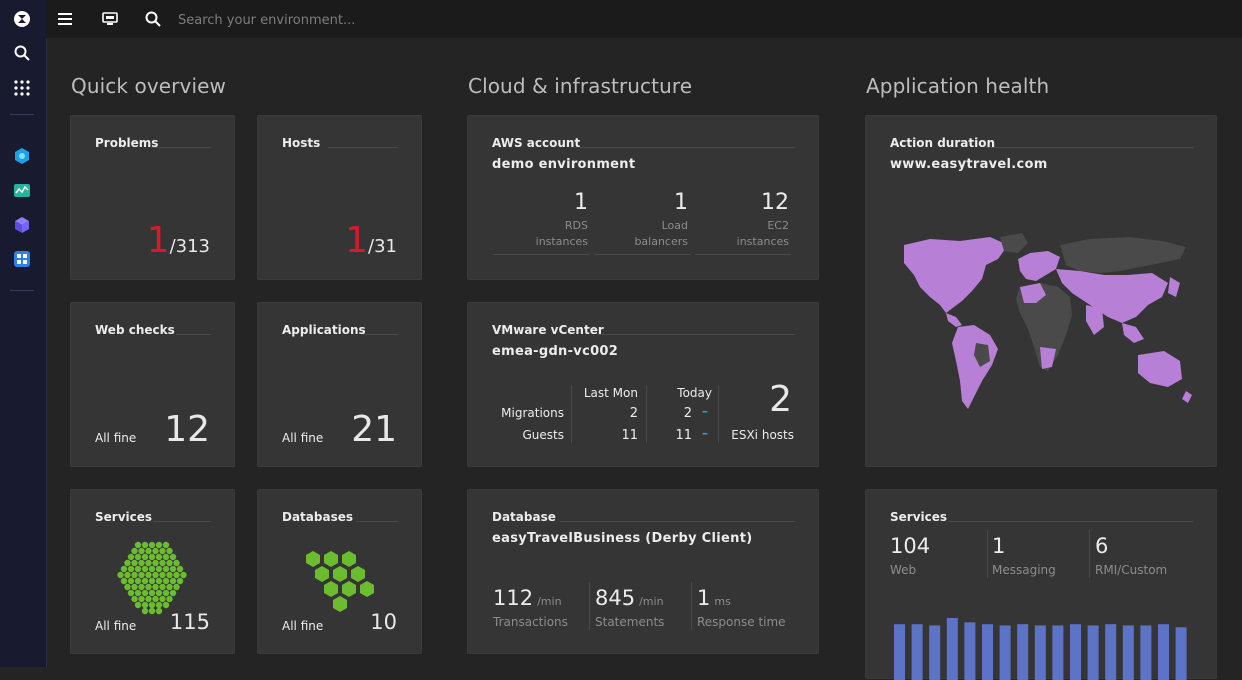 The image size is (1242, 680). I want to click on problems-count: 1/313, so click(178, 240).